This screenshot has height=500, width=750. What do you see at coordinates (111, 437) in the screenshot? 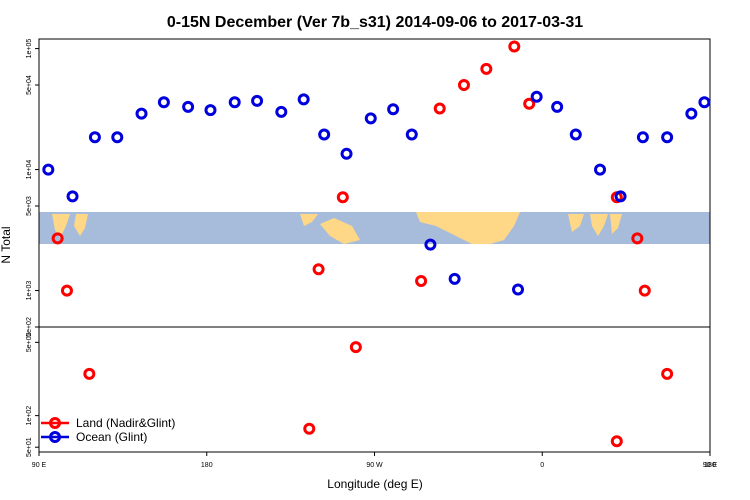
I see `legend-label-ocean: Ocean (Glint)` at bounding box center [111, 437].